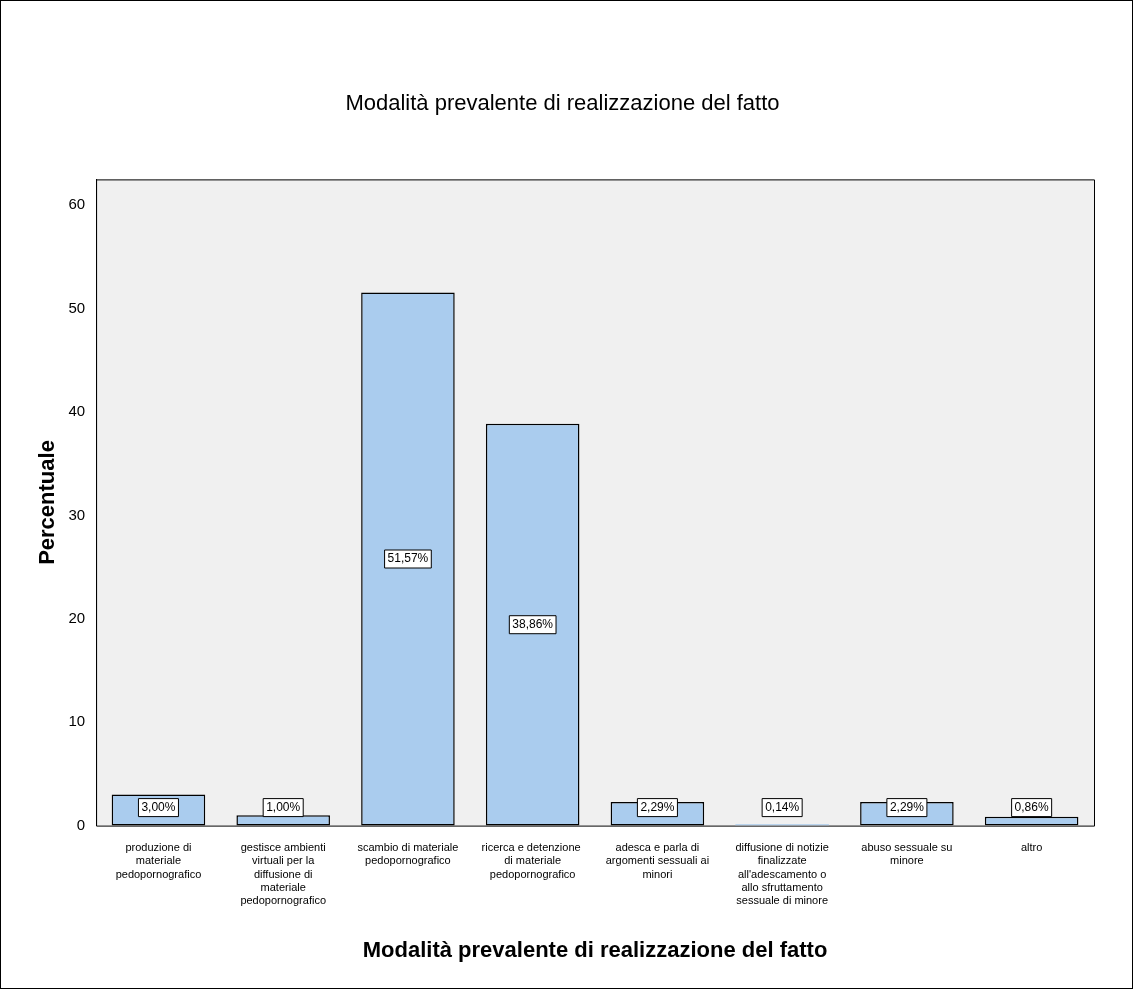 The width and height of the screenshot is (1133, 989). I want to click on x-axis-title: Modalità prevalente di realizzazione del fatto, so click(595, 949).